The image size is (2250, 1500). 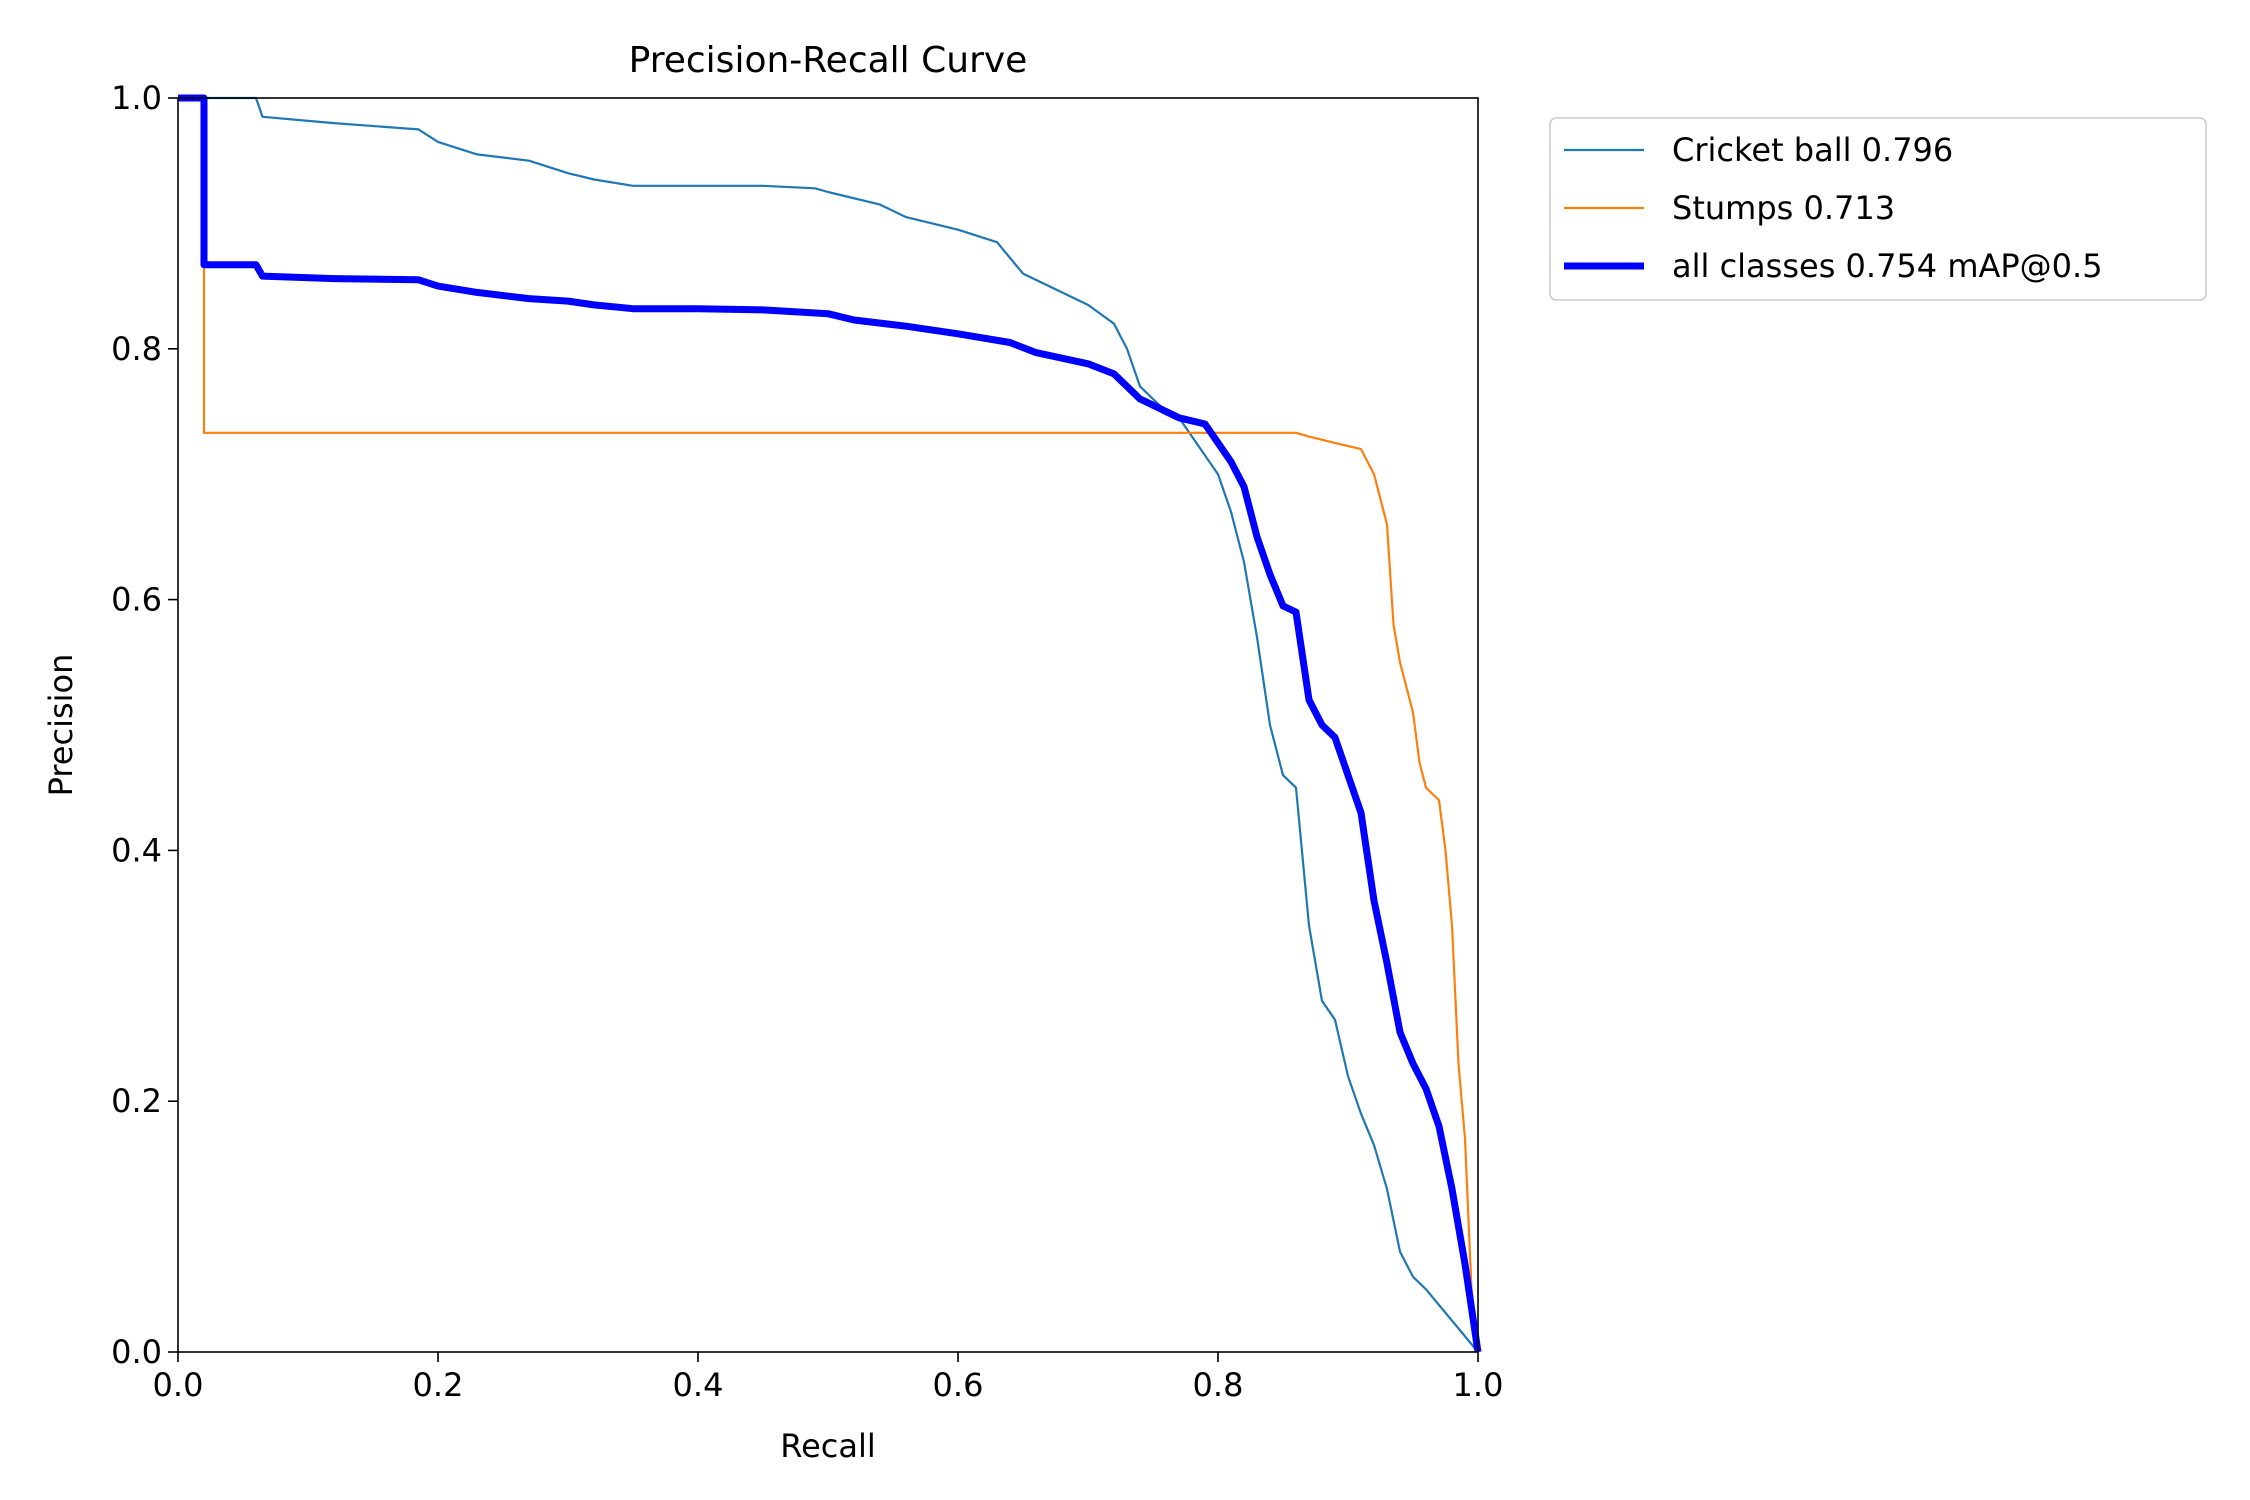 I want to click on y-axis-ticks: 0.0 0.2 0.4 0.6 0.8 1.0, so click(x=144, y=725).